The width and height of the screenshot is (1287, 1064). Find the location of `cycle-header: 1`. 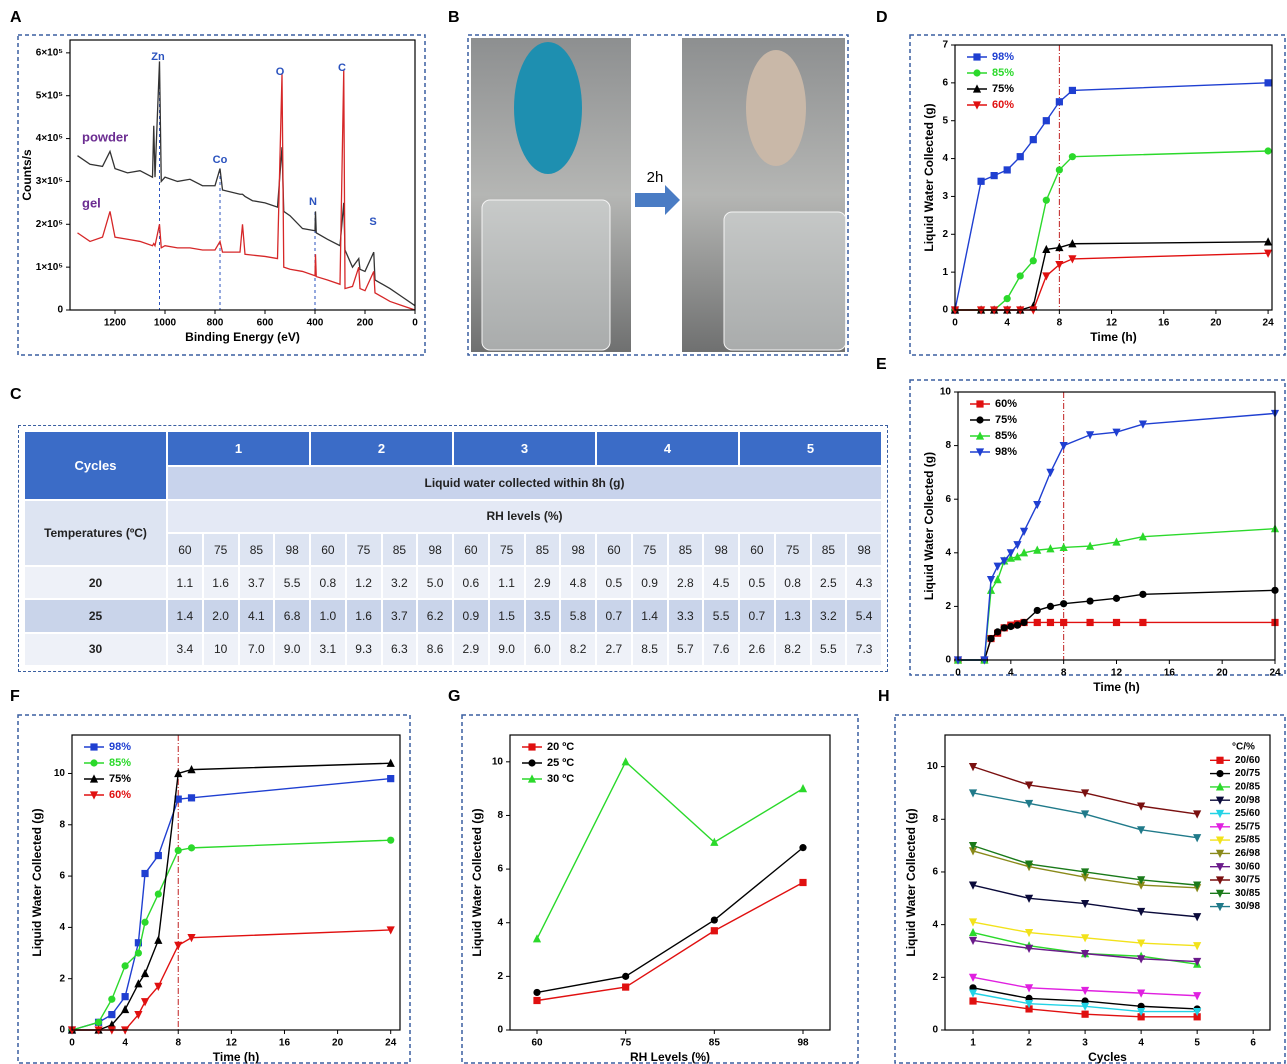

cycle-header: 1 is located at coordinates (238, 448).